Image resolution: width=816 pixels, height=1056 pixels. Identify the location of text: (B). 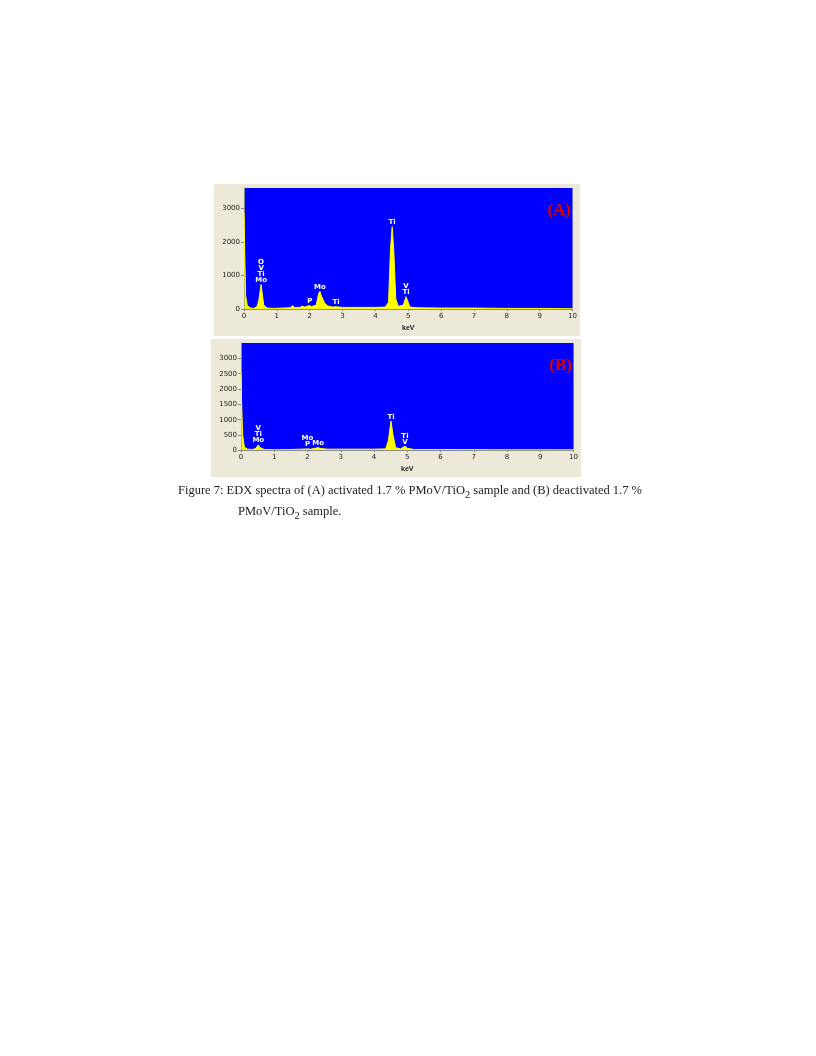
(561, 364).